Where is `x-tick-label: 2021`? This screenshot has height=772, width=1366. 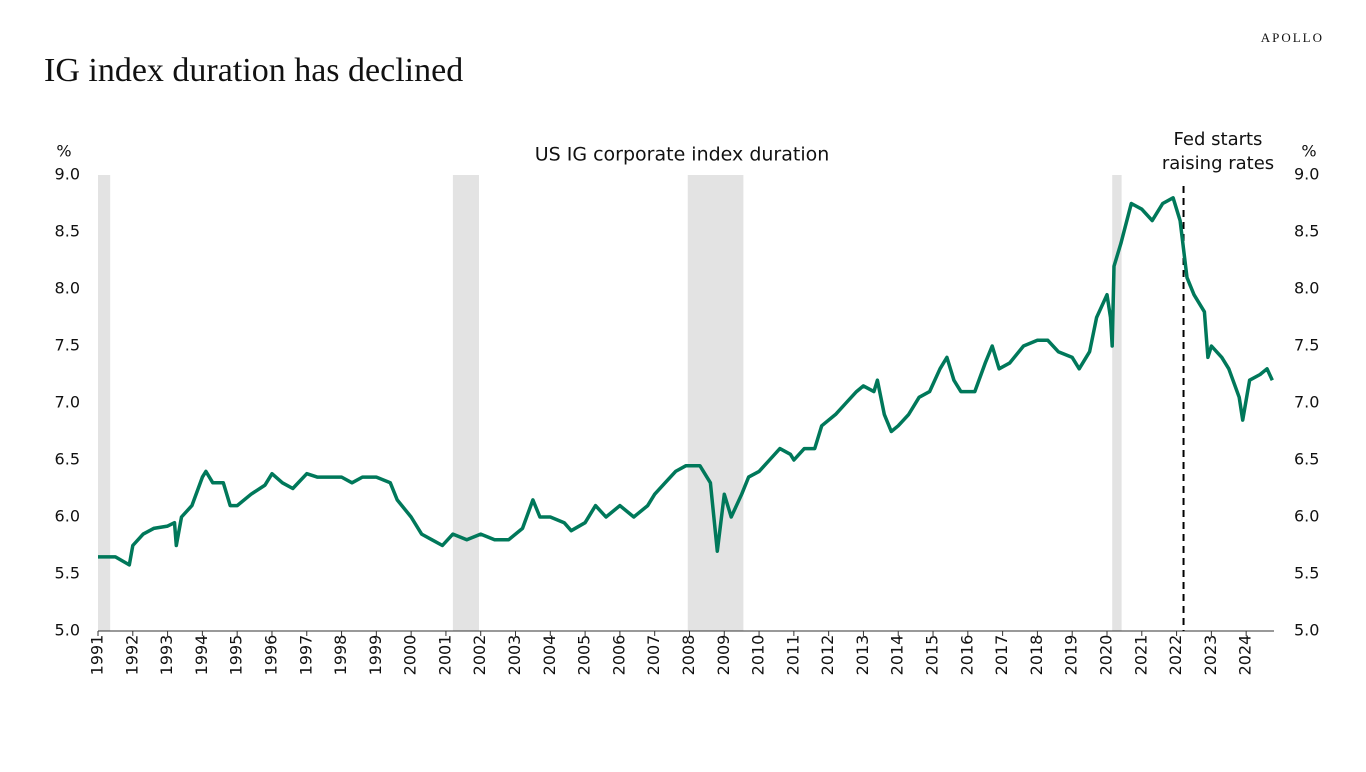 x-tick-label: 2021 is located at coordinates (1140, 655).